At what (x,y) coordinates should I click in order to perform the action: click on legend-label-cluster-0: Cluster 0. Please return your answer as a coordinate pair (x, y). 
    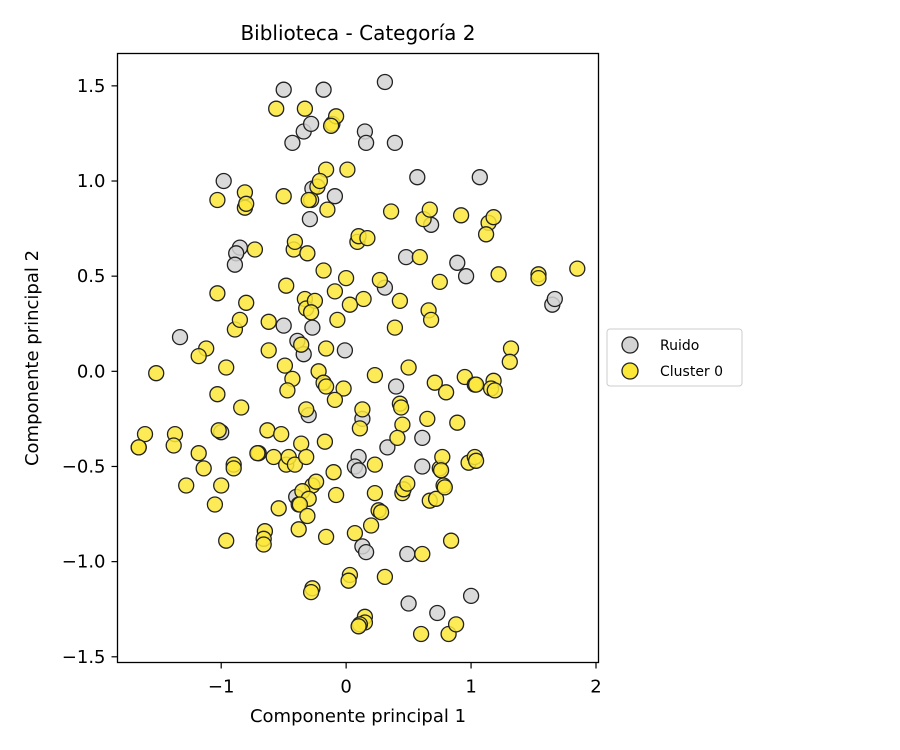
    Looking at the image, I should click on (691, 372).